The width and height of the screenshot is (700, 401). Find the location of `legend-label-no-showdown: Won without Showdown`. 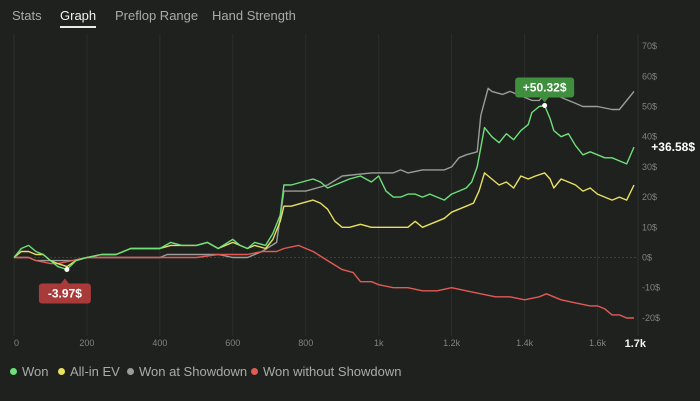

legend-label-no-showdown: Won without Showdown is located at coordinates (332, 371).